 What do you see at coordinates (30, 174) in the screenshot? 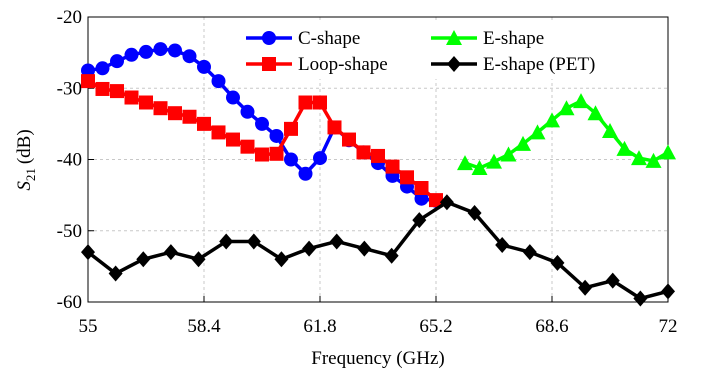
I see `y-label-subscript: 21` at bounding box center [30, 174].